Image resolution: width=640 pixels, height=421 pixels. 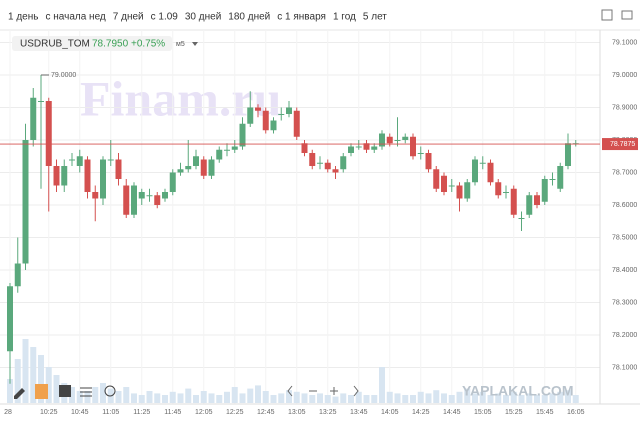 I want to click on bottom-tools, so click(x=186, y=391).